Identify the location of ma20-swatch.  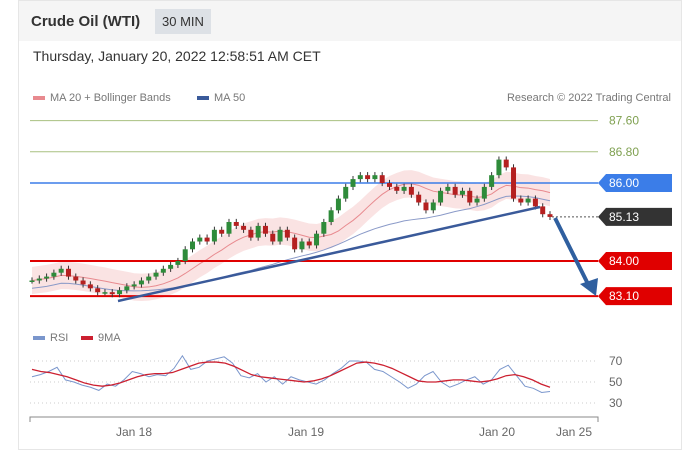
(39, 98).